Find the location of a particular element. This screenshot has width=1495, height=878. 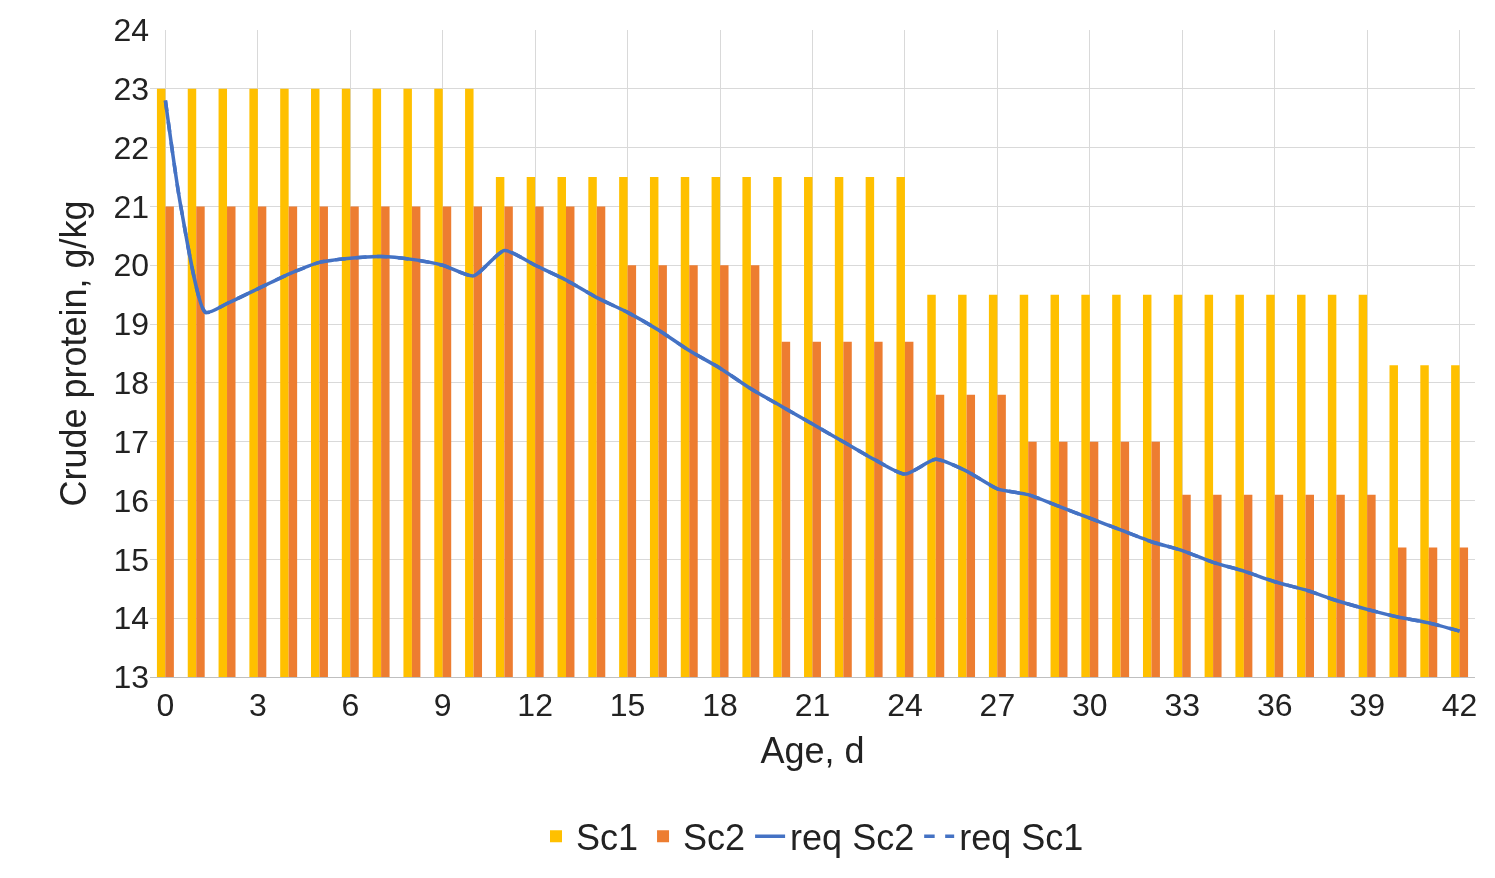

y-tick-label: 20 is located at coordinates (131, 265).